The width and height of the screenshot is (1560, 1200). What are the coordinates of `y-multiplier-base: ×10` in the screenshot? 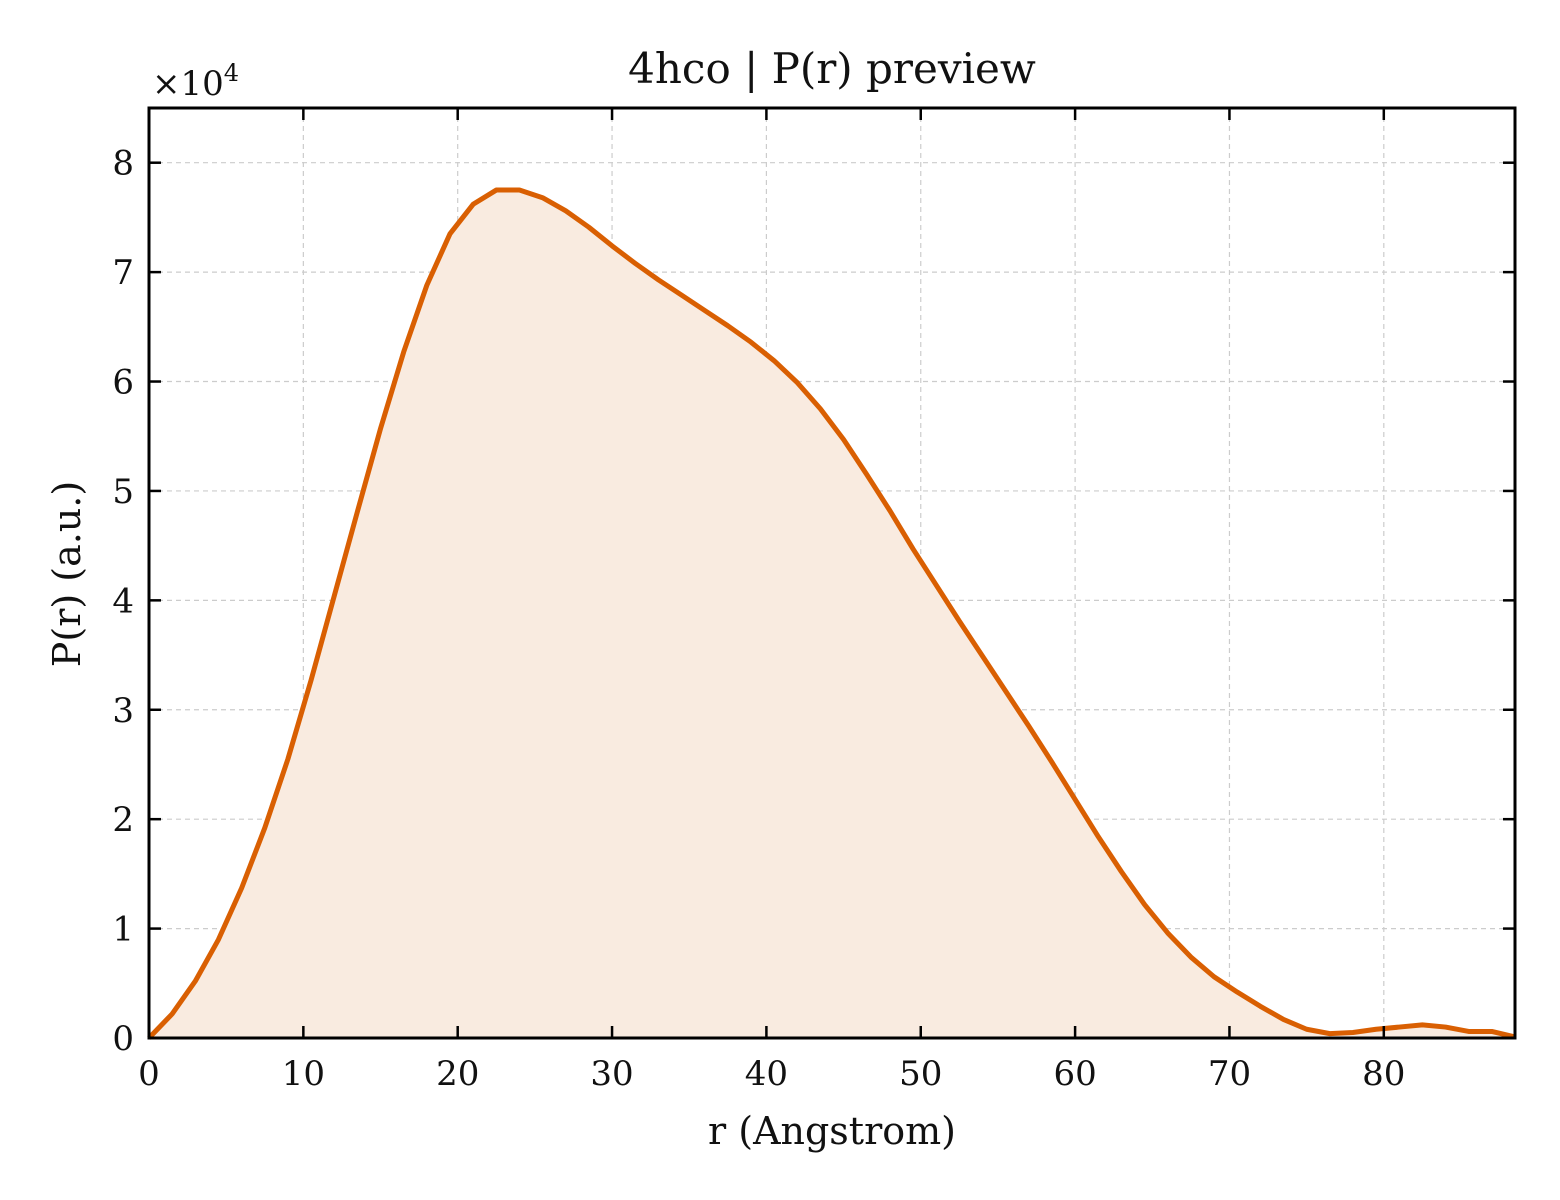 It's located at (188, 84).